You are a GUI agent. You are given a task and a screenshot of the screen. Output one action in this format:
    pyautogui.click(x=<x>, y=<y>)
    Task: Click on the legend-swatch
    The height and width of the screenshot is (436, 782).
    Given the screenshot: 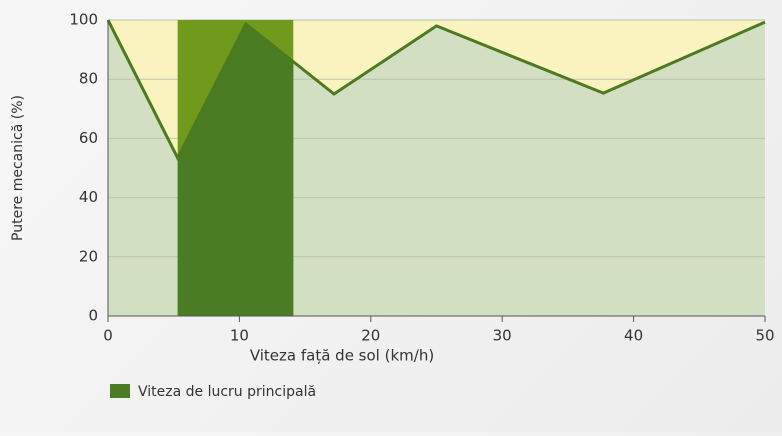 What is the action you would take?
    pyautogui.click(x=120, y=391)
    